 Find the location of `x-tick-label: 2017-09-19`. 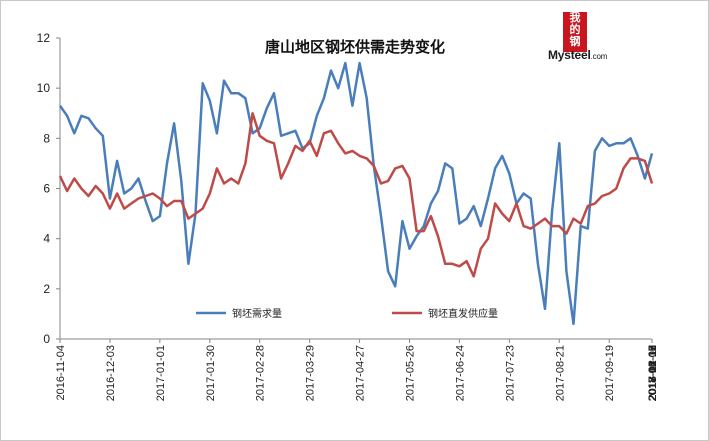

x-tick-label: 2017-09-19 is located at coordinates (610, 373).